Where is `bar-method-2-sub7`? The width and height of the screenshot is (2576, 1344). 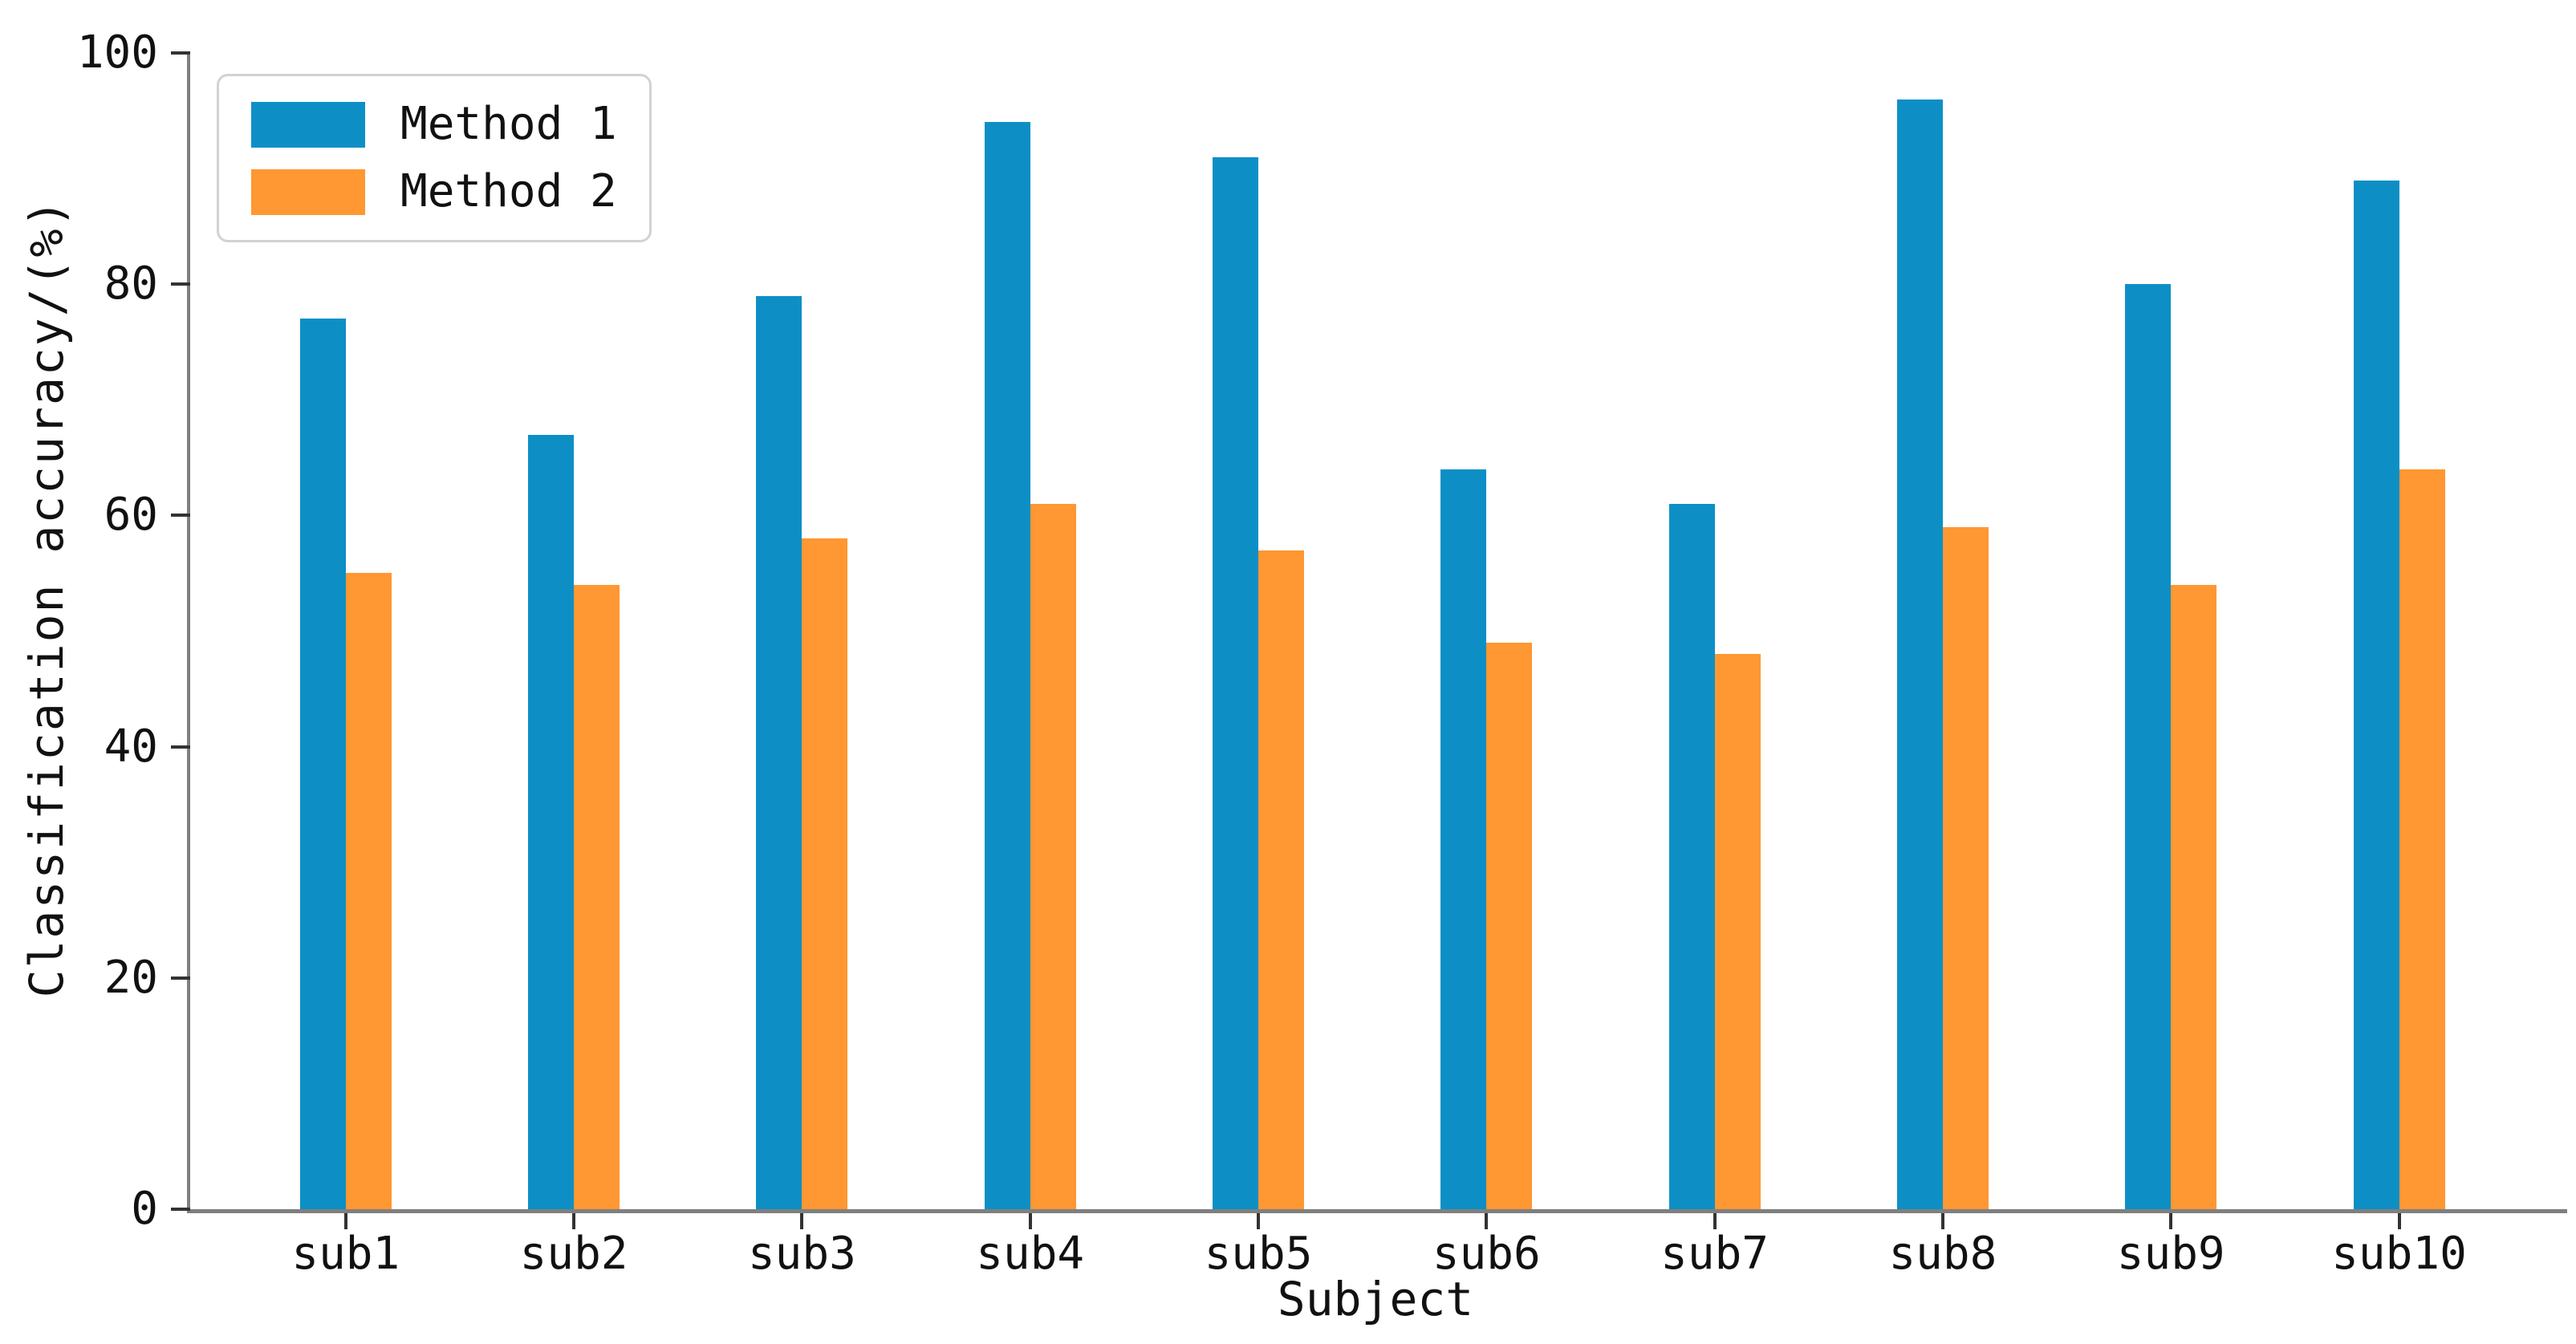
bar-method-2-sub7 is located at coordinates (1738, 931).